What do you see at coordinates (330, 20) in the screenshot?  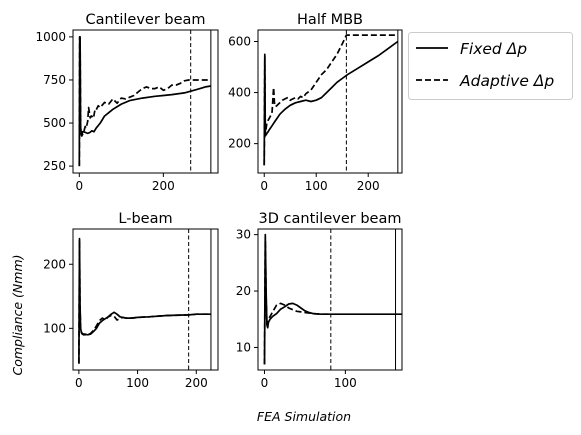 I see `panel-title: Half MBB` at bounding box center [330, 20].